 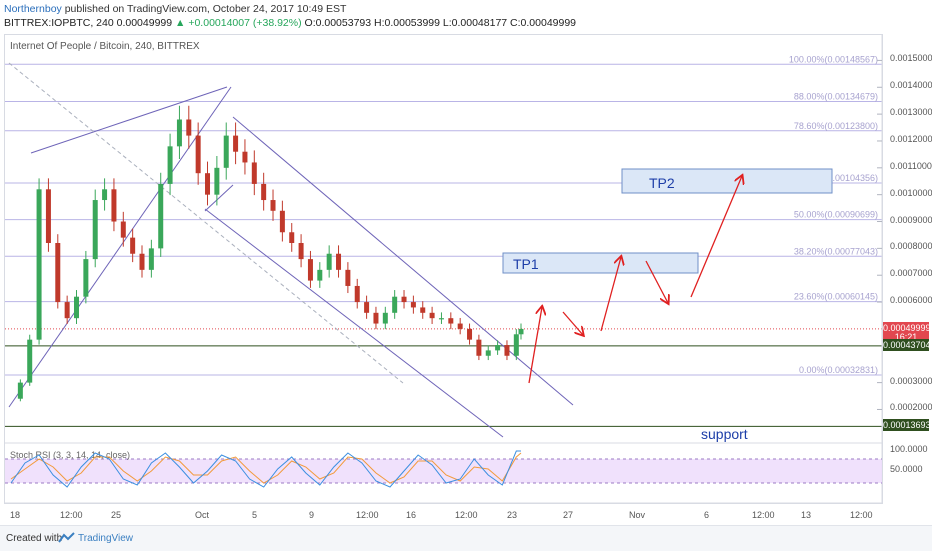 What do you see at coordinates (15, 515) in the screenshot?
I see `x-tick-label: 18` at bounding box center [15, 515].